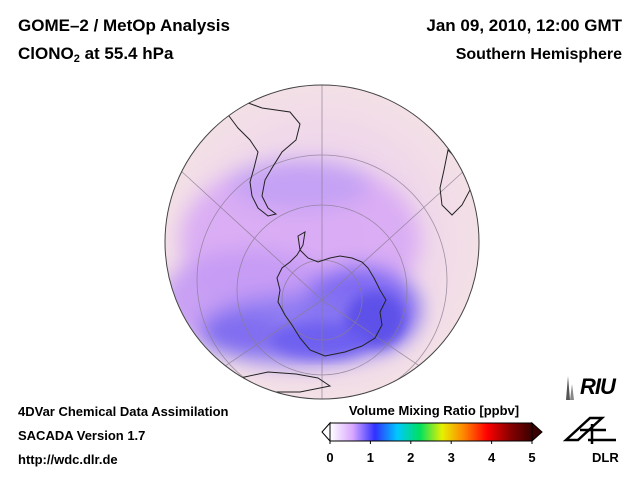 Image resolution: width=640 pixels, height=480 pixels. I want to click on species-label: ClONO2 at 55.4 hPa, so click(95, 54).